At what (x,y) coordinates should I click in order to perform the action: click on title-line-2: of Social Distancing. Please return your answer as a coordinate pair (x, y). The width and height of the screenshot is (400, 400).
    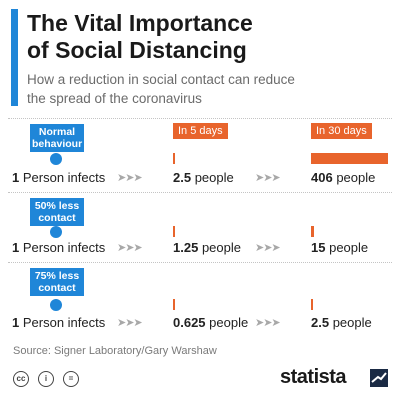
    Looking at the image, I should click on (137, 50).